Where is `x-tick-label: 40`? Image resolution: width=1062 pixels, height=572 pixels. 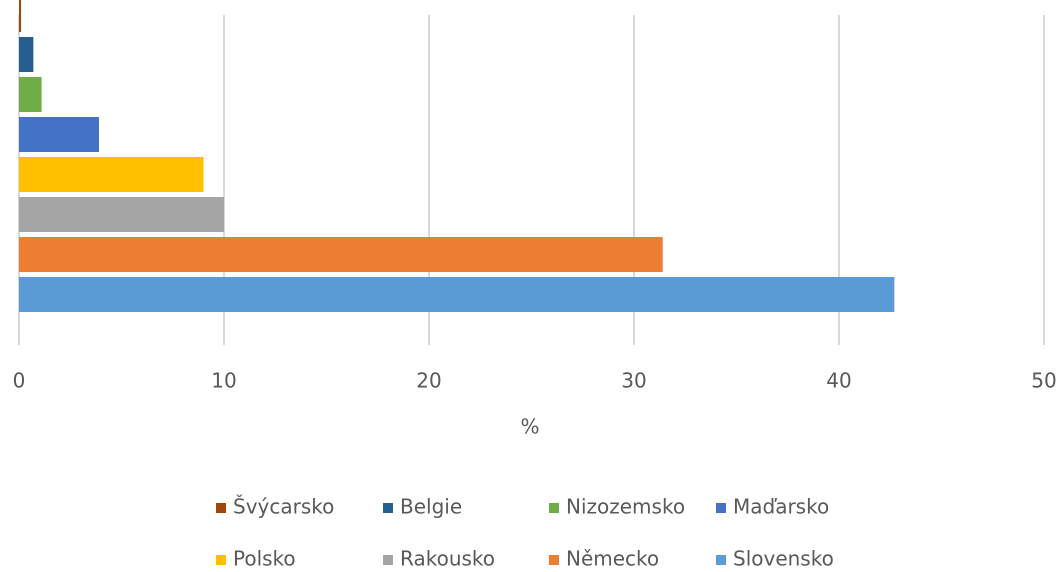
x-tick-label: 40 is located at coordinates (838, 381).